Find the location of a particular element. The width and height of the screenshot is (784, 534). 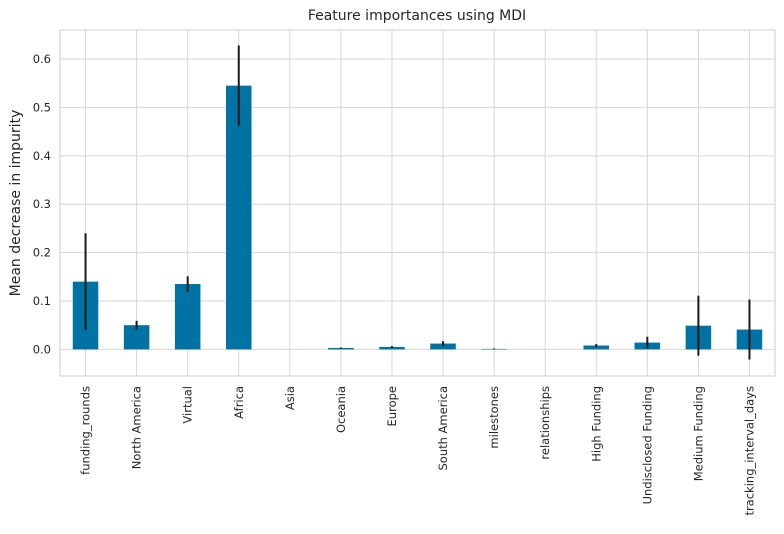

x-tick-label: High Funding is located at coordinates (596, 424).